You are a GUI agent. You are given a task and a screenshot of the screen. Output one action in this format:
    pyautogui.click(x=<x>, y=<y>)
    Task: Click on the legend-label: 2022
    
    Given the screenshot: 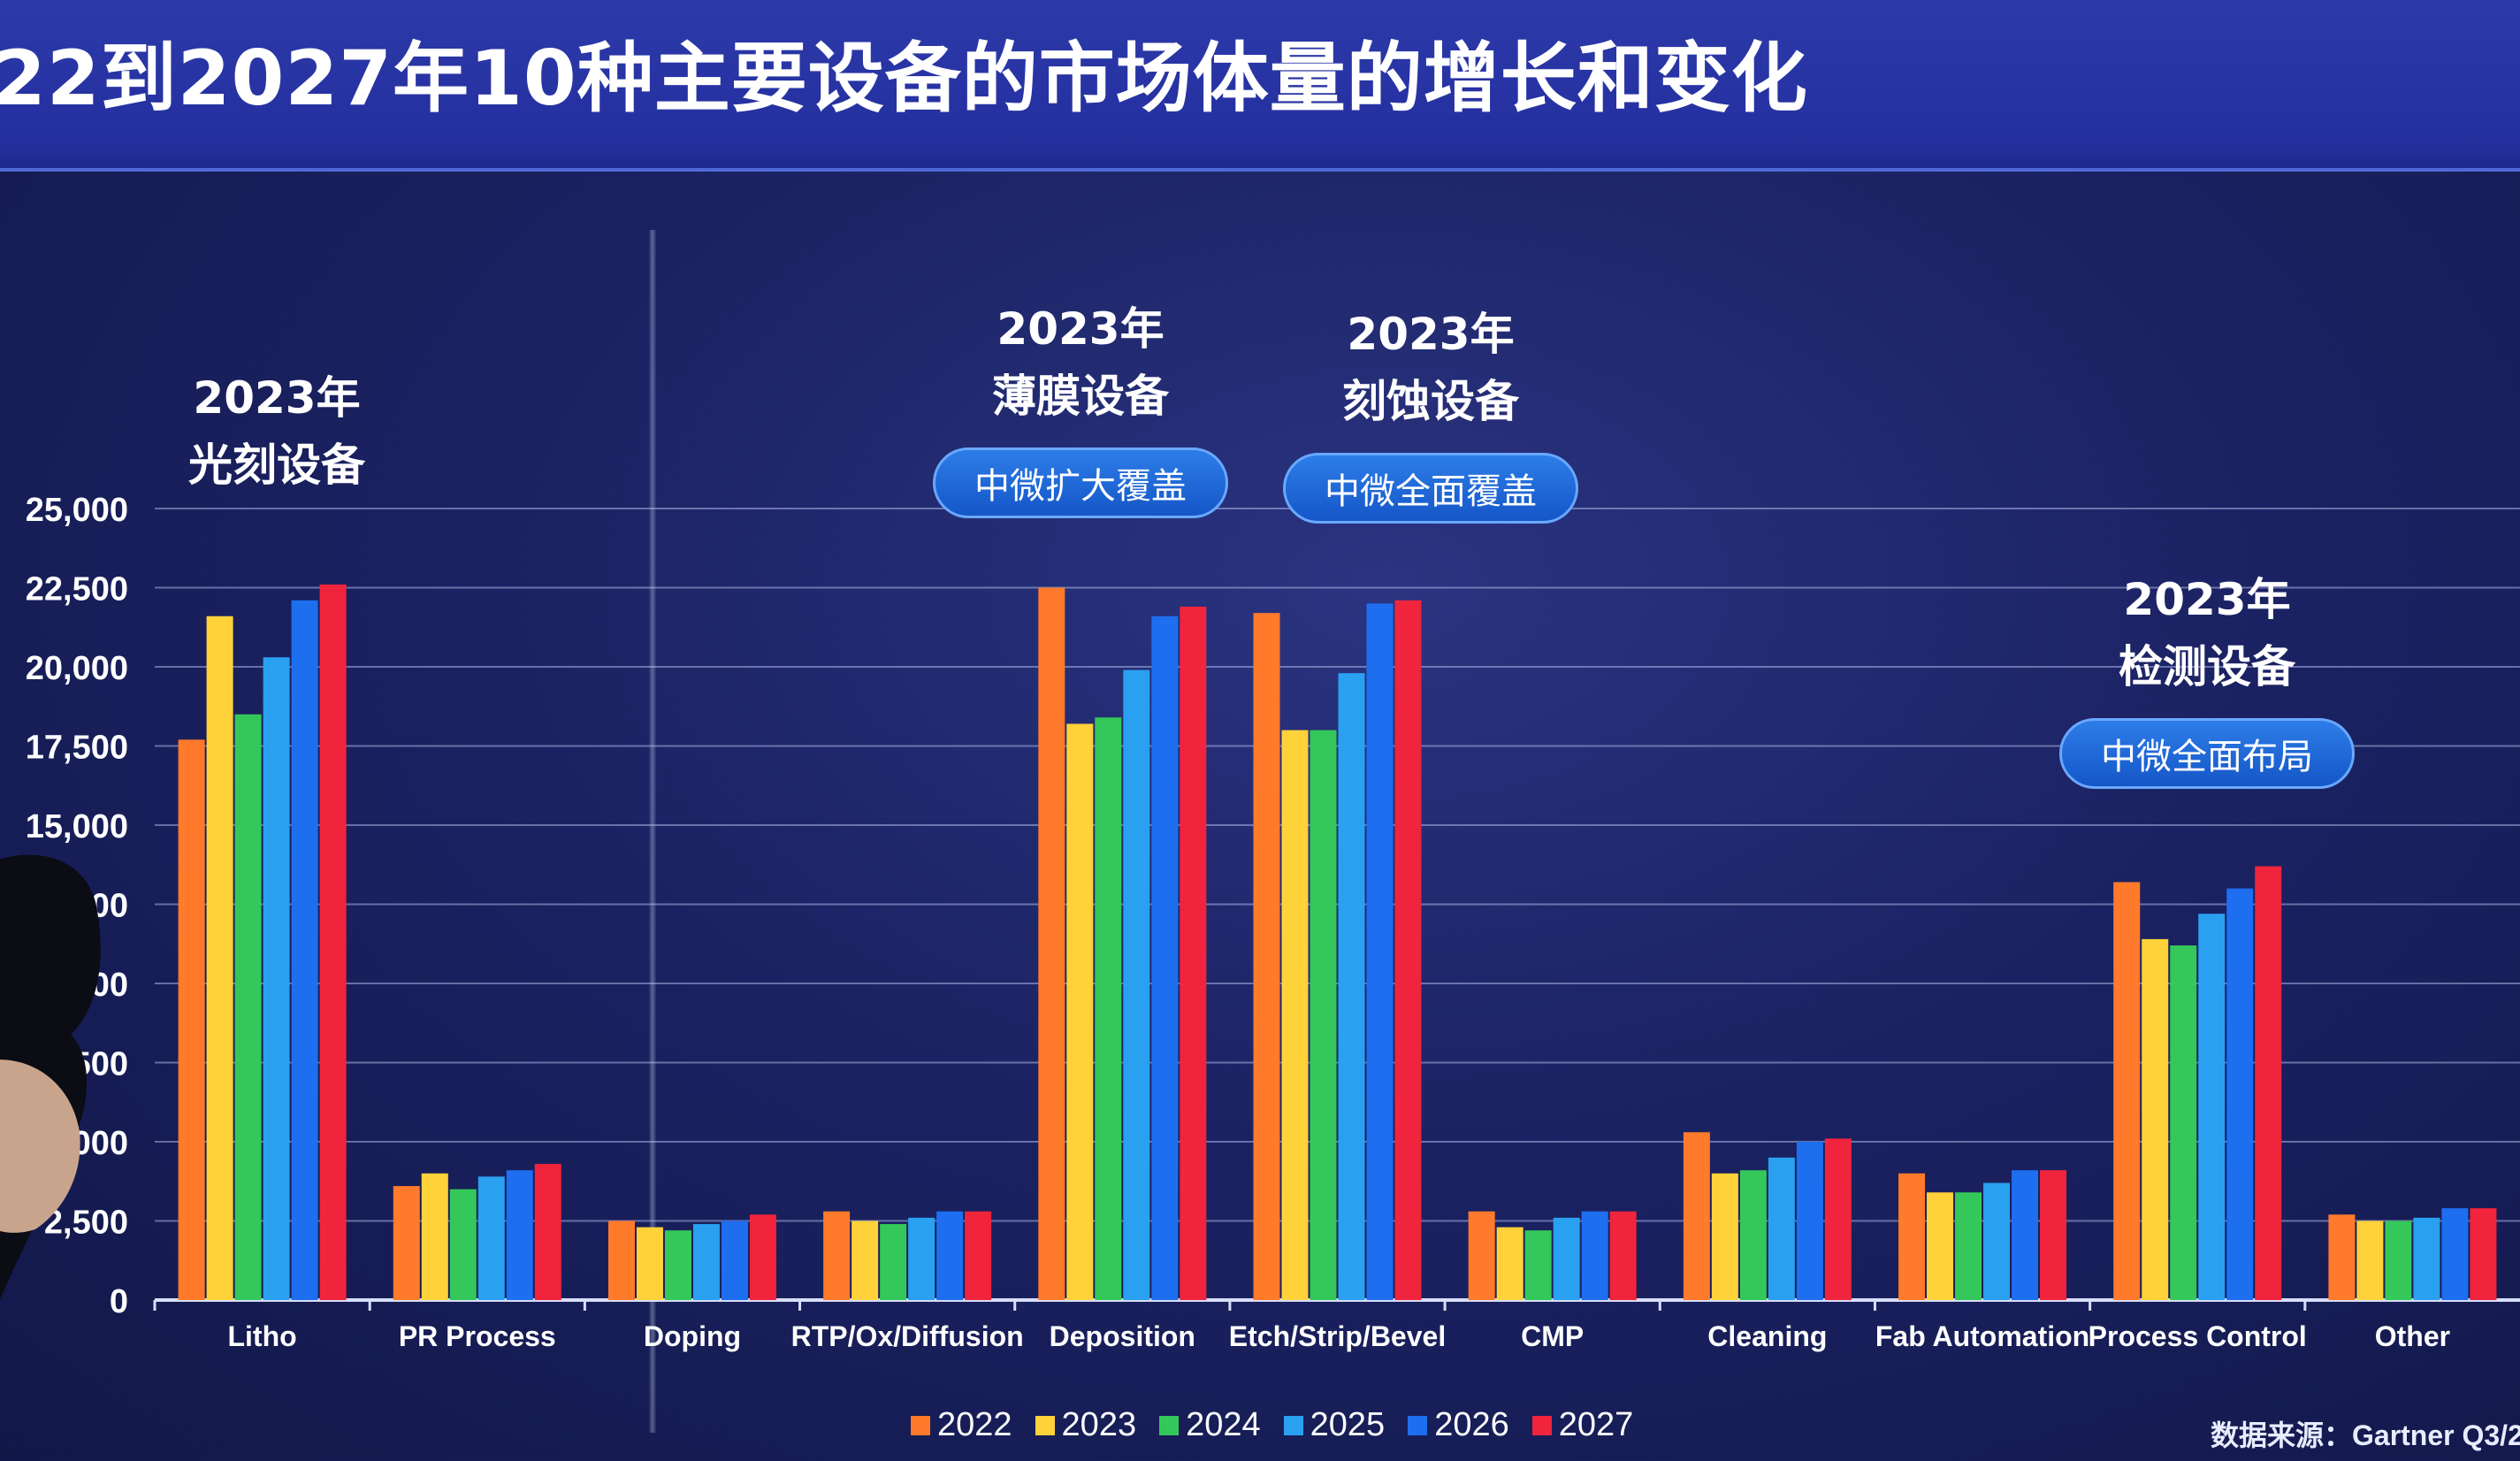 What is the action you would take?
    pyautogui.click(x=974, y=1424)
    